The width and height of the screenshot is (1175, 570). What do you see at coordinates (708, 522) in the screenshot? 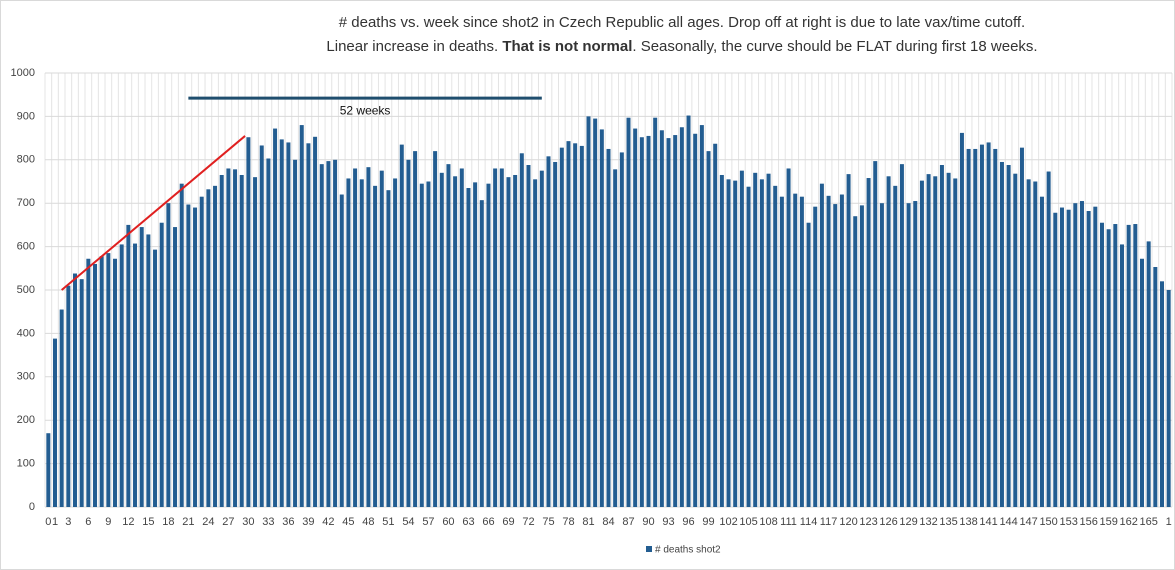
I see `x-tick-label: 99` at bounding box center [708, 522].